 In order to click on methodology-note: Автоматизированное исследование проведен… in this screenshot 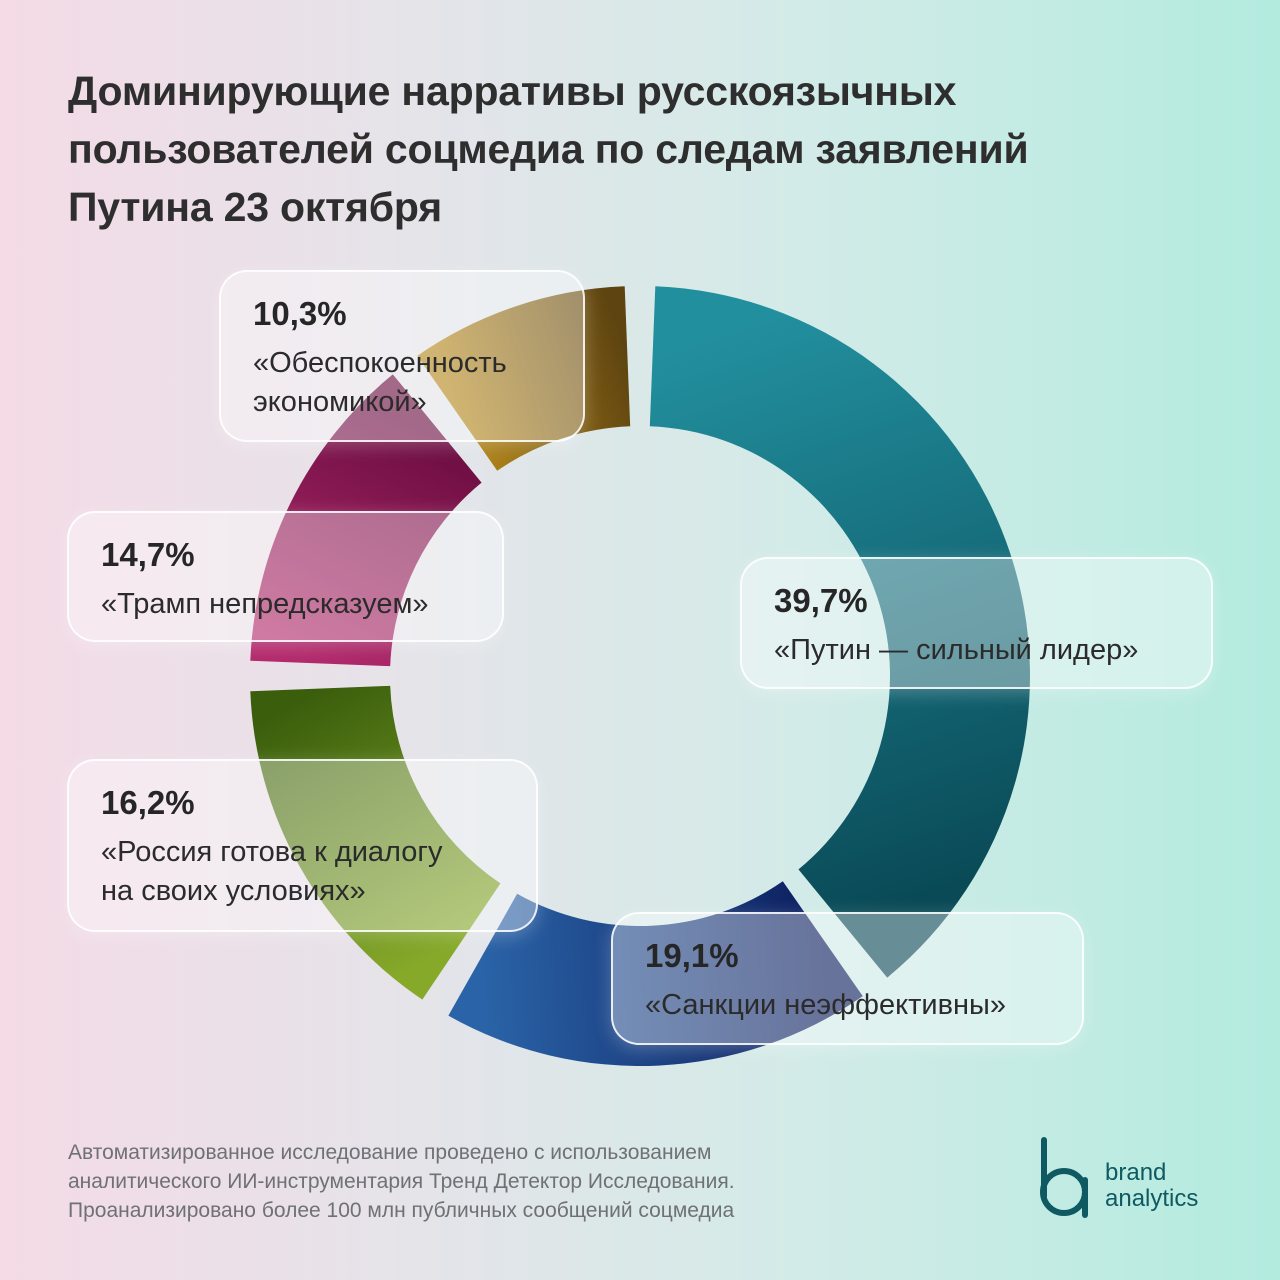, I will do `click(401, 1181)`.